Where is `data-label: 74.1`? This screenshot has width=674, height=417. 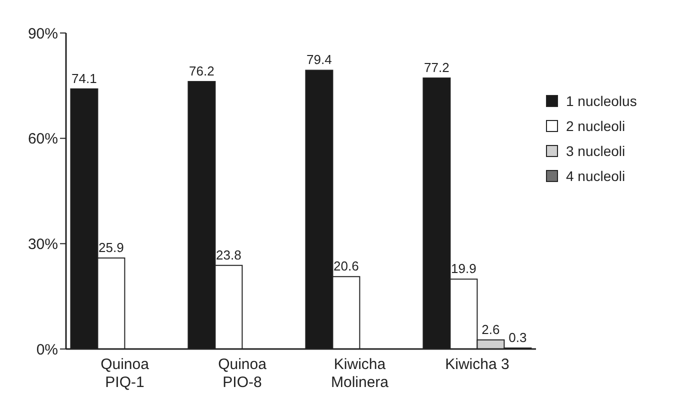
data-label: 74.1 is located at coordinates (84, 78).